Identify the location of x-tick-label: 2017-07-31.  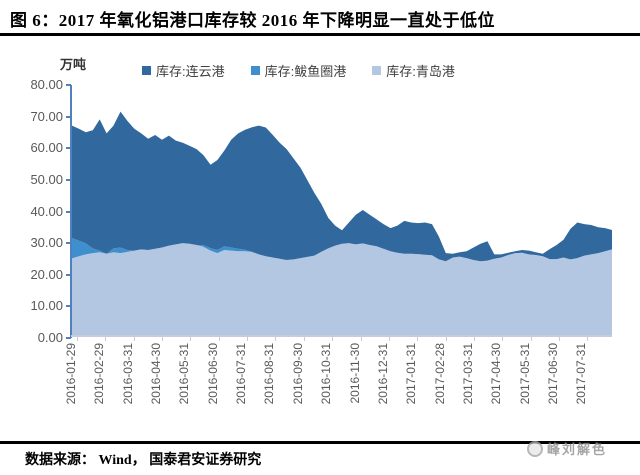
(581, 374).